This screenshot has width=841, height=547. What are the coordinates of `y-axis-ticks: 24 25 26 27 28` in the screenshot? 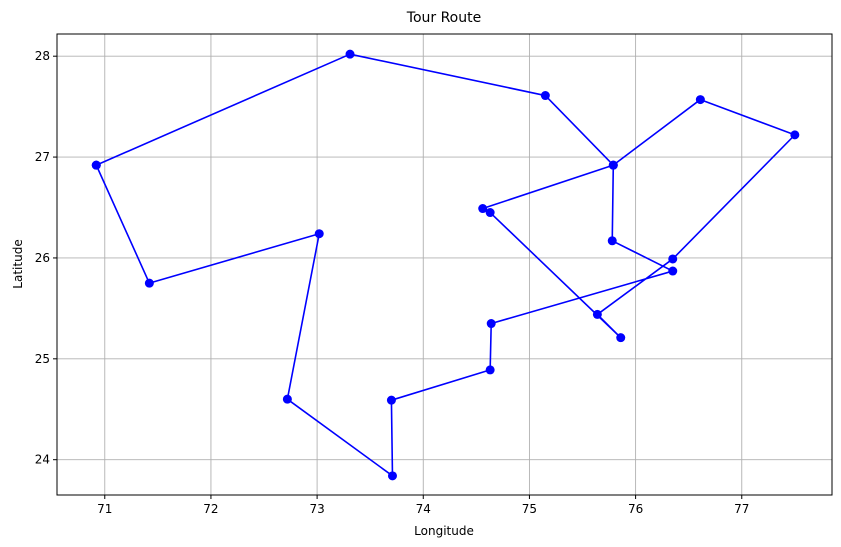 It's located at (46, 258).